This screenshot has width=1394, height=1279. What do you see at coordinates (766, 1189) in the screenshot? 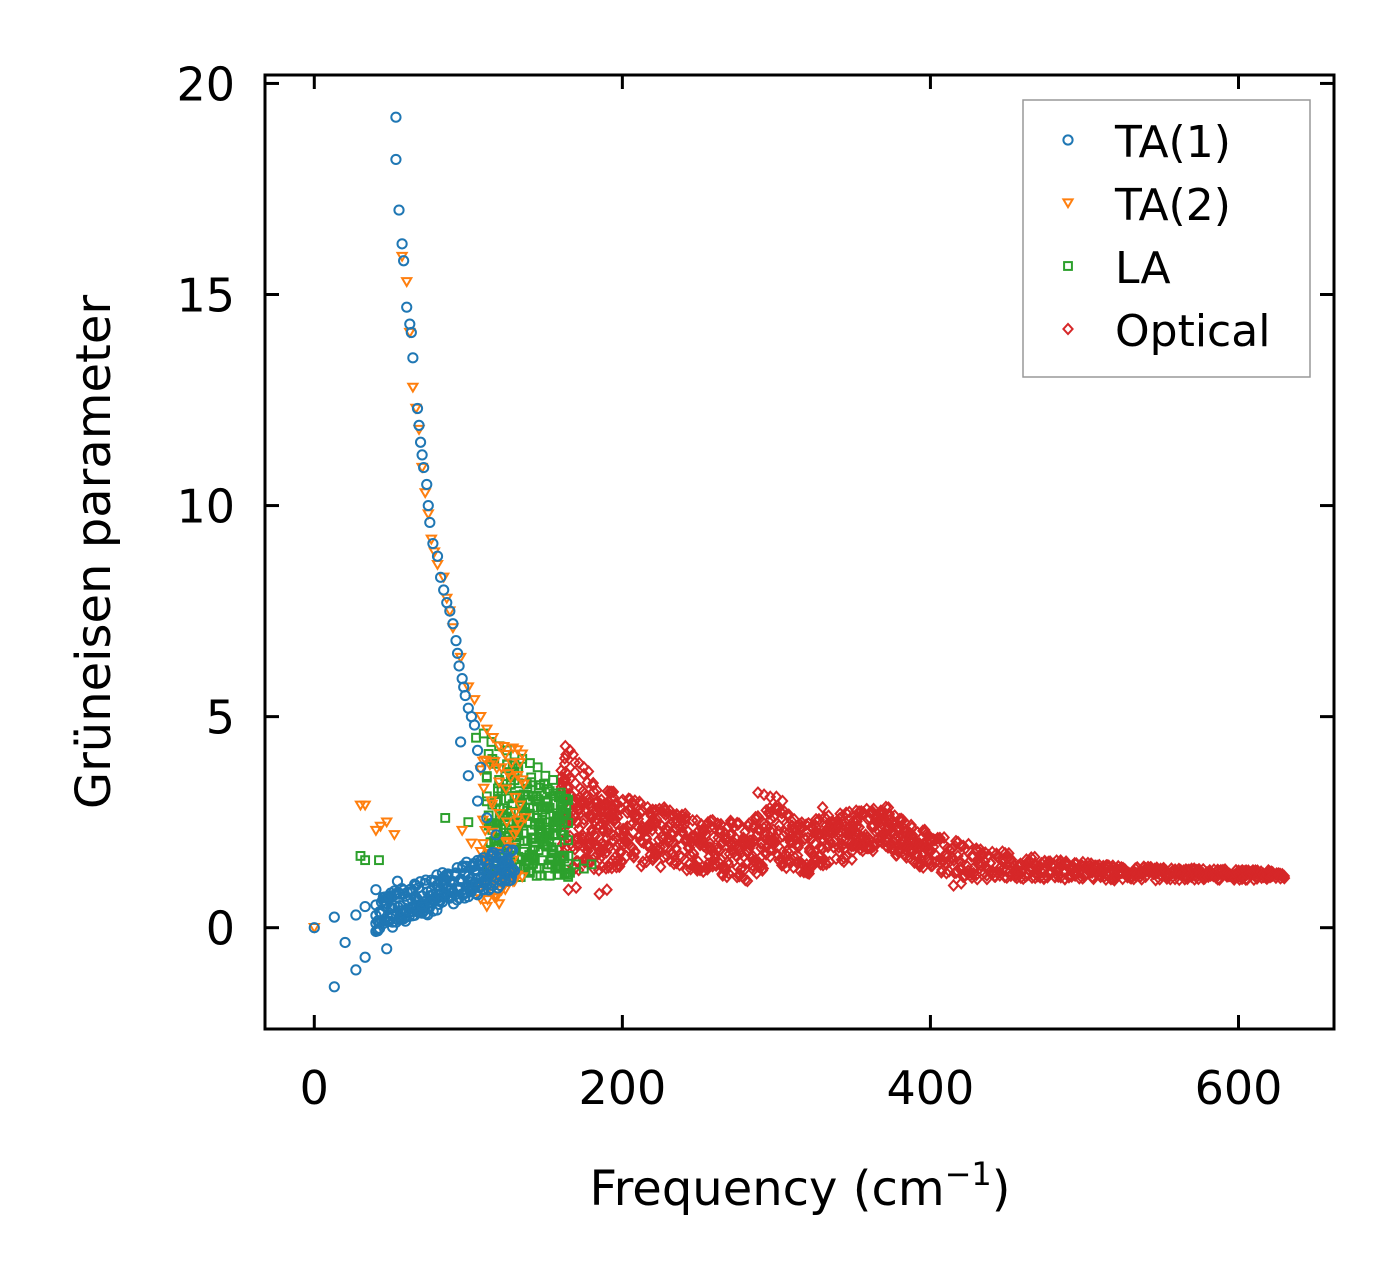
I see `x-axis-label-main: Frequency (cm` at bounding box center [766, 1189].